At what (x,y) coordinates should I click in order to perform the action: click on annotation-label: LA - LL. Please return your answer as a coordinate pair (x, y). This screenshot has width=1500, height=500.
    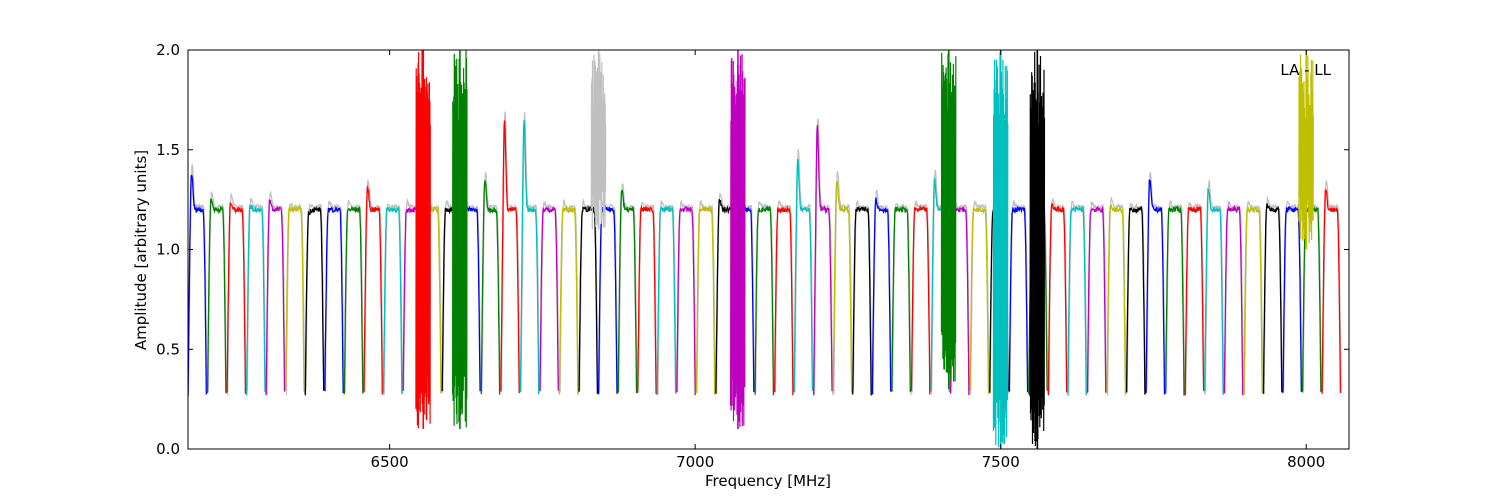
    Looking at the image, I should click on (1305, 70).